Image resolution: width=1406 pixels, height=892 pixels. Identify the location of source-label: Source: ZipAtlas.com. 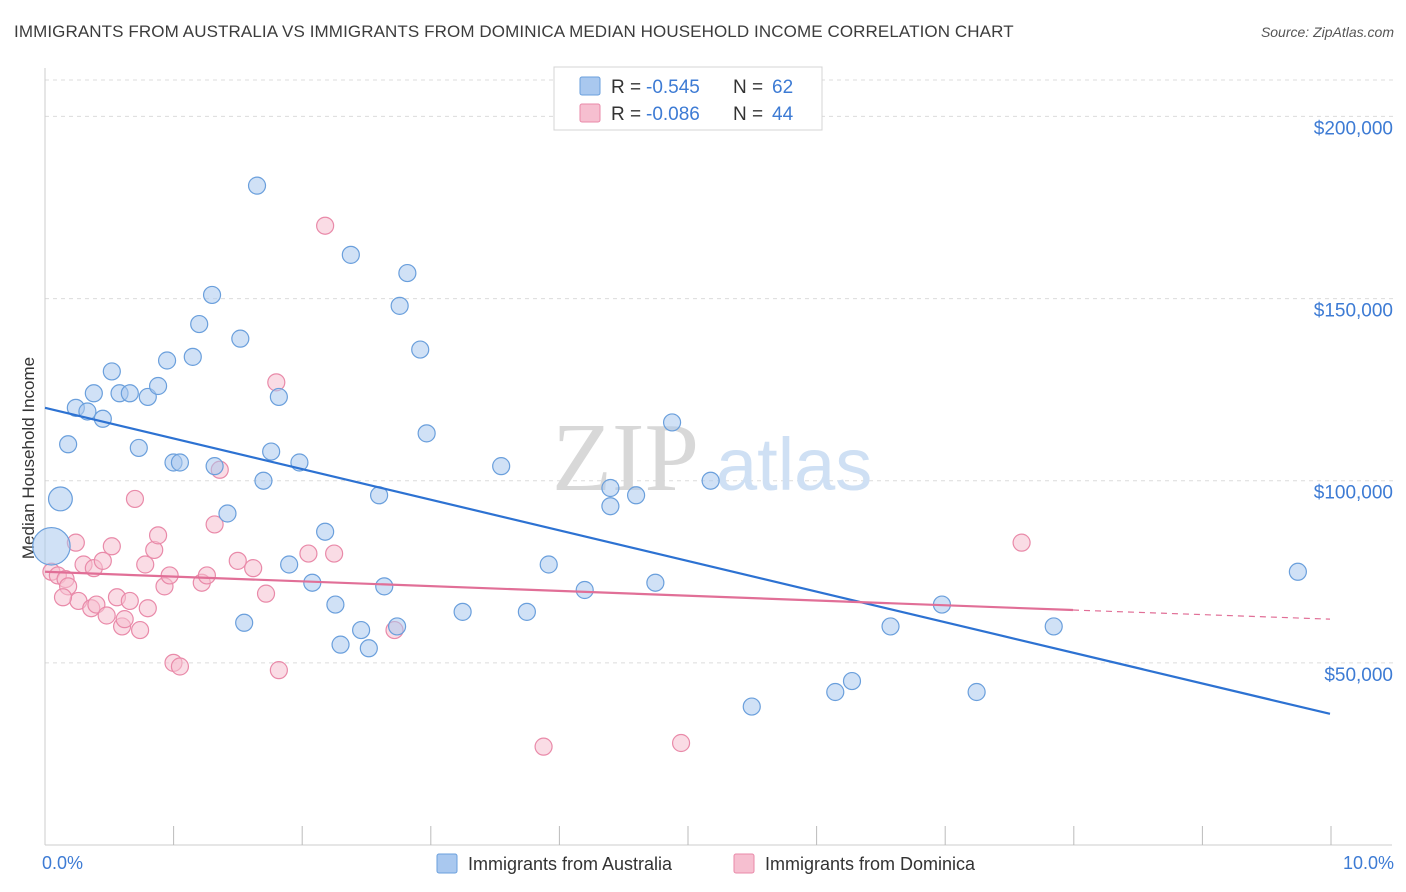
(1327, 32).